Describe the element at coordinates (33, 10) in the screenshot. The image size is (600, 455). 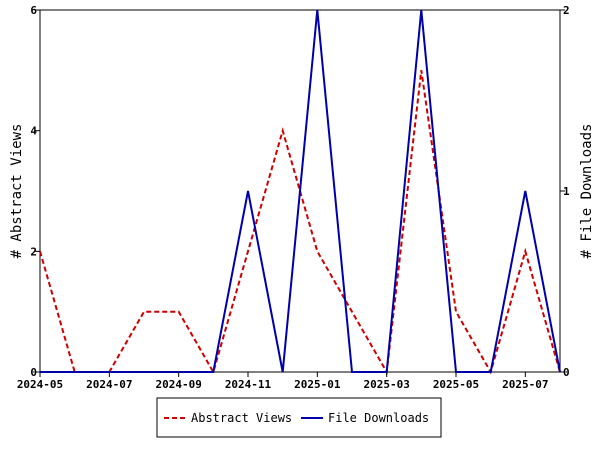
I see `y-tick-label-left: 6` at that location.